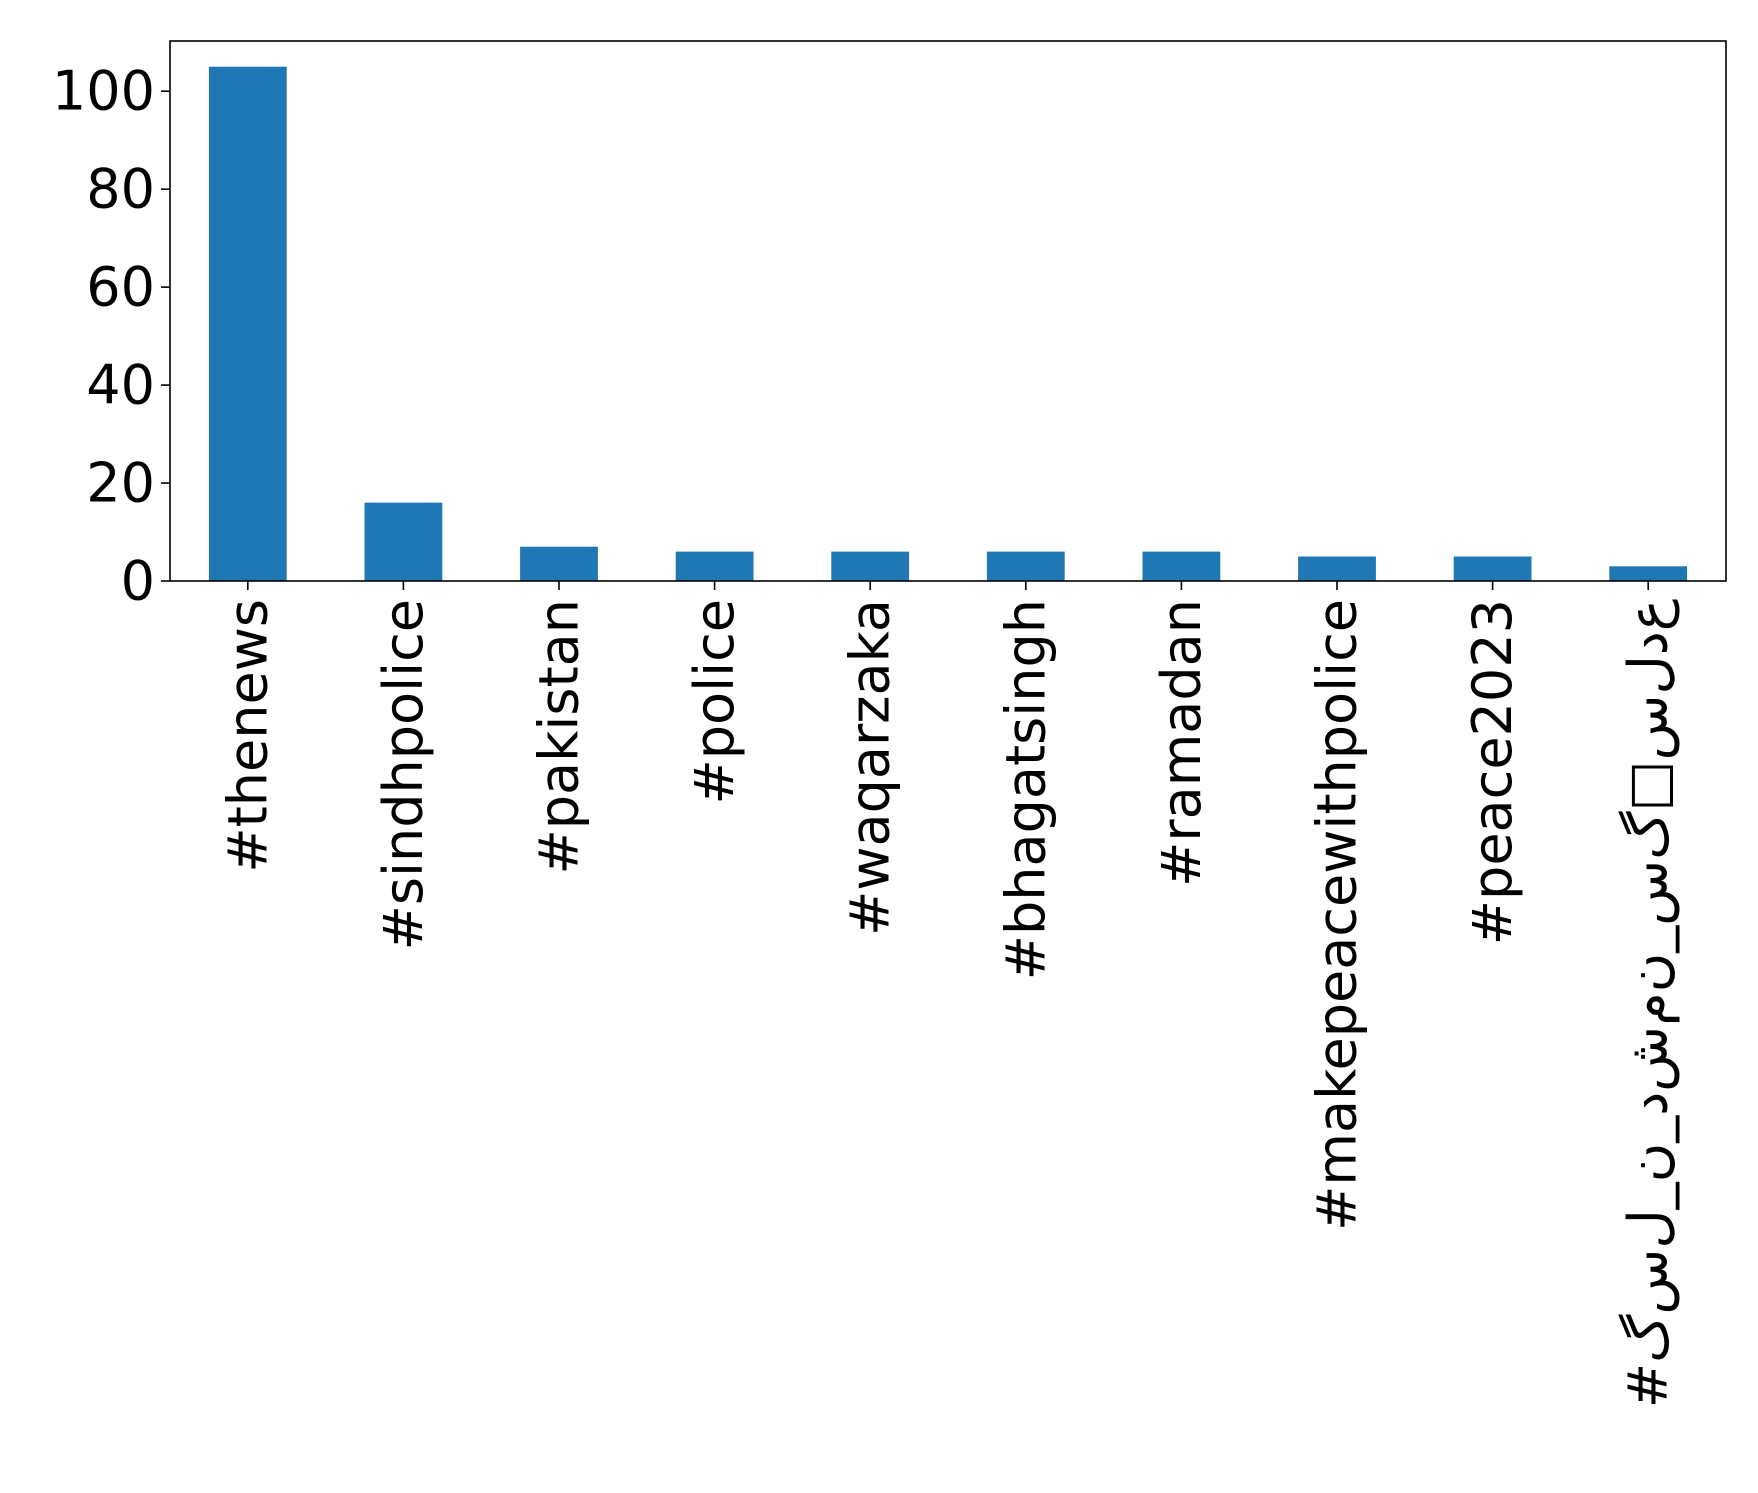 Image resolution: width=1758 pixels, height=1493 pixels. Describe the element at coordinates (247, 736) in the screenshot. I see `x-tick-label: #thenews` at that location.